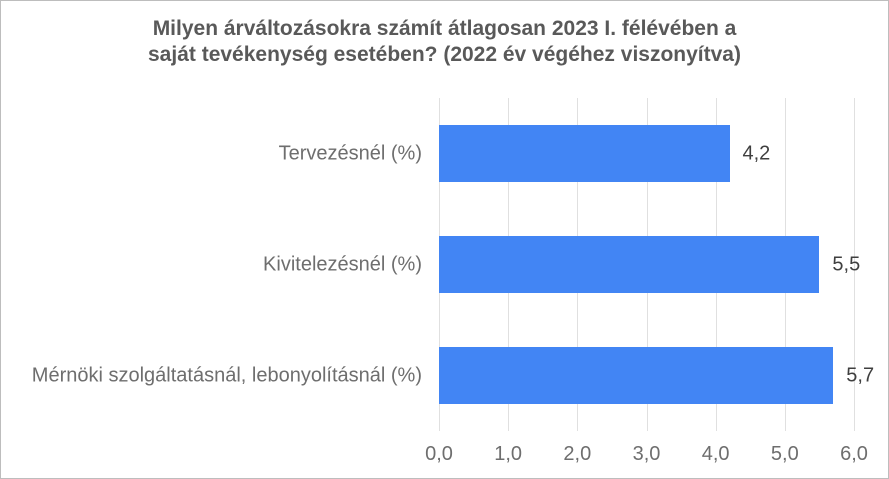 Image resolution: width=889 pixels, height=479 pixels. What do you see at coordinates (715, 454) in the screenshot?
I see `x-tick-label: 4,0` at bounding box center [715, 454].